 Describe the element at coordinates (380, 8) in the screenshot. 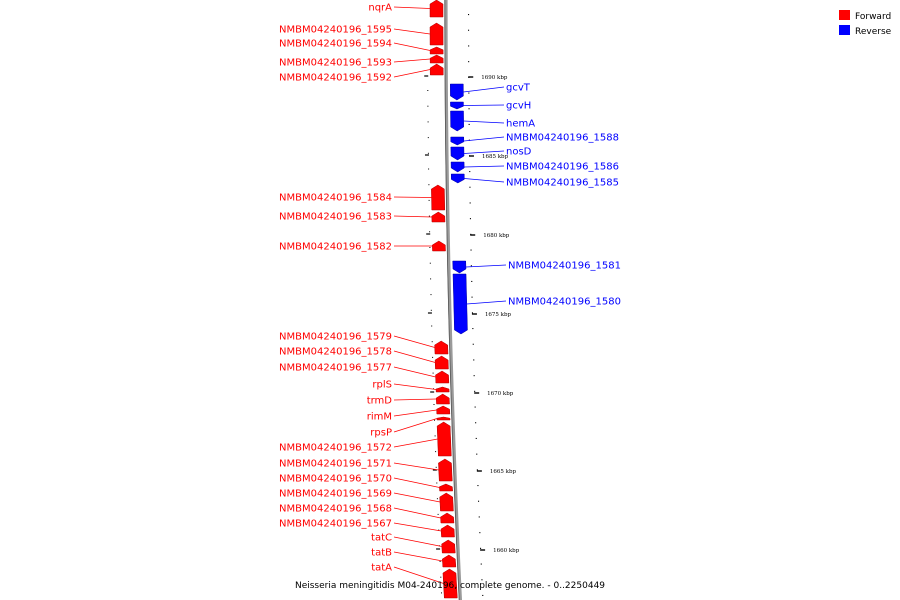

I see `forward-gene-label: nqrA` at that location.